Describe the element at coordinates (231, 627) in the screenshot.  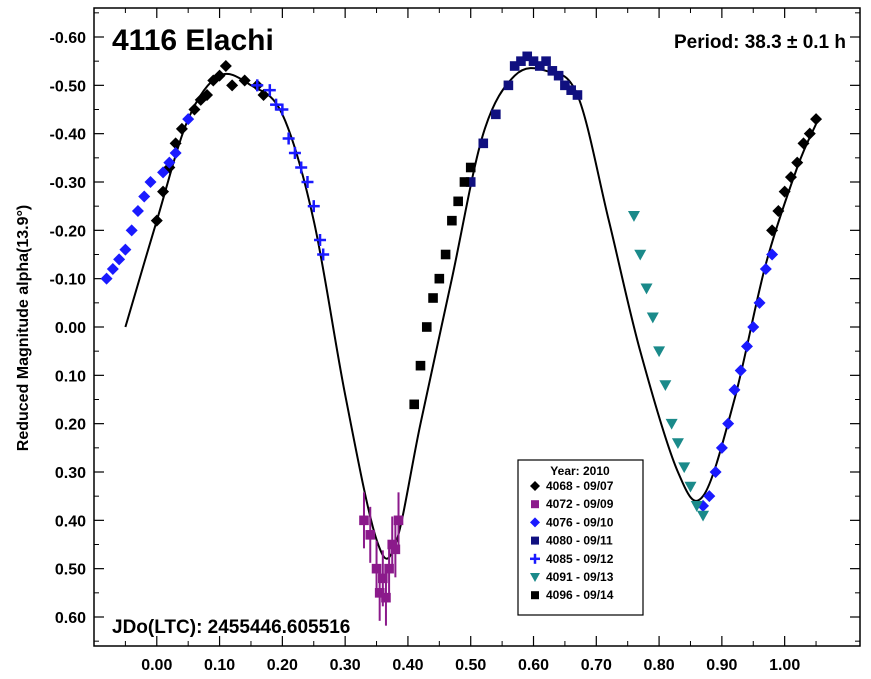
I see `epoch-label: JDo(LTC): 2455446.605516` at that location.